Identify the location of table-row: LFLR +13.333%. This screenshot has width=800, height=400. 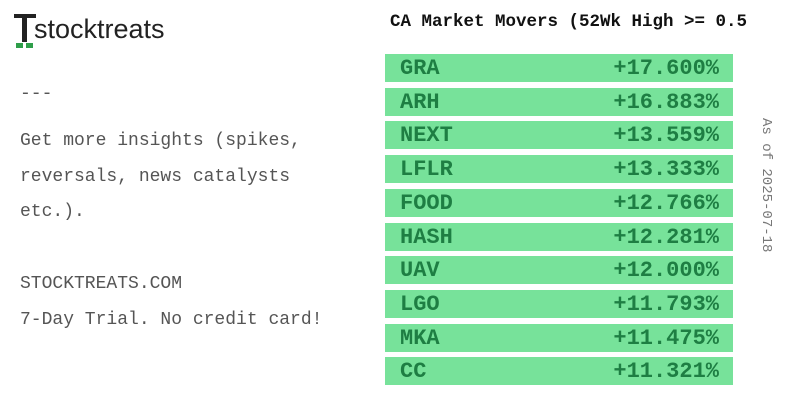
(559, 169).